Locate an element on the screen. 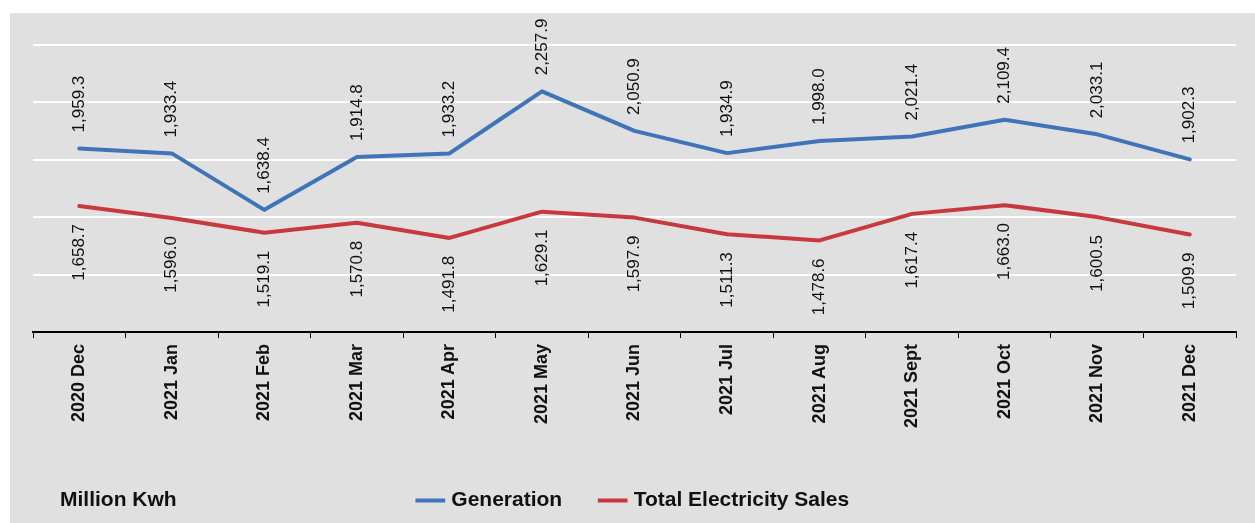  data-label: 2,257.9 is located at coordinates (541, 47).